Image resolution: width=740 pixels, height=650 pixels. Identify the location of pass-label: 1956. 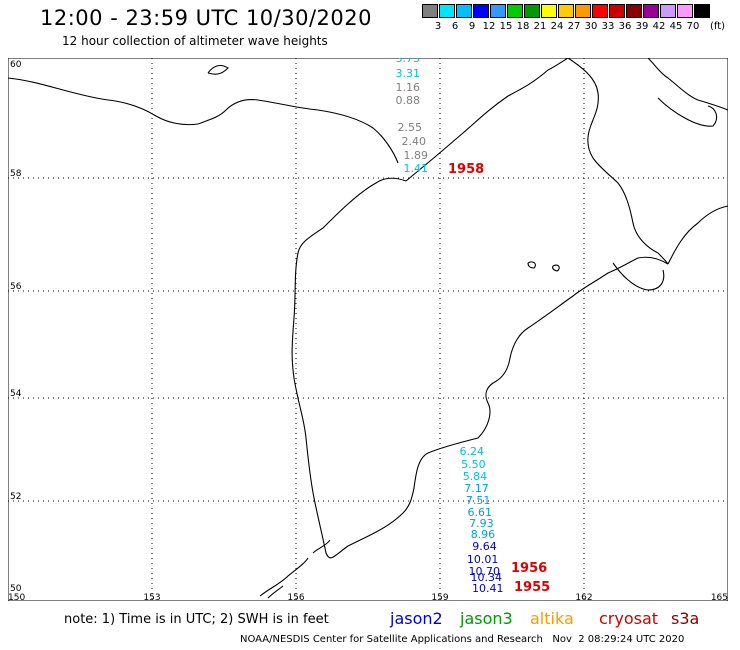
(529, 568).